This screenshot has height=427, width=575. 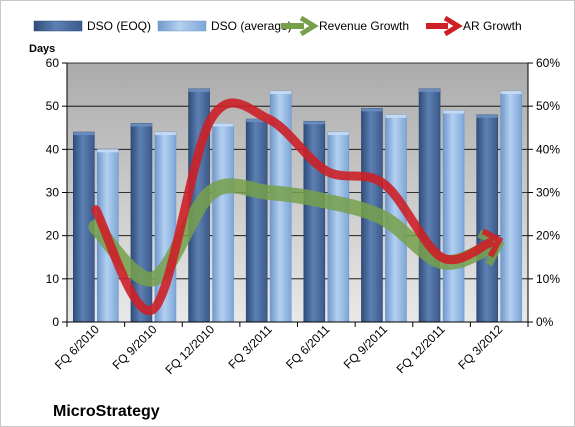 What do you see at coordinates (189, 349) in the screenshot?
I see `x-tick-label: FQ 12/2010` at bounding box center [189, 349].